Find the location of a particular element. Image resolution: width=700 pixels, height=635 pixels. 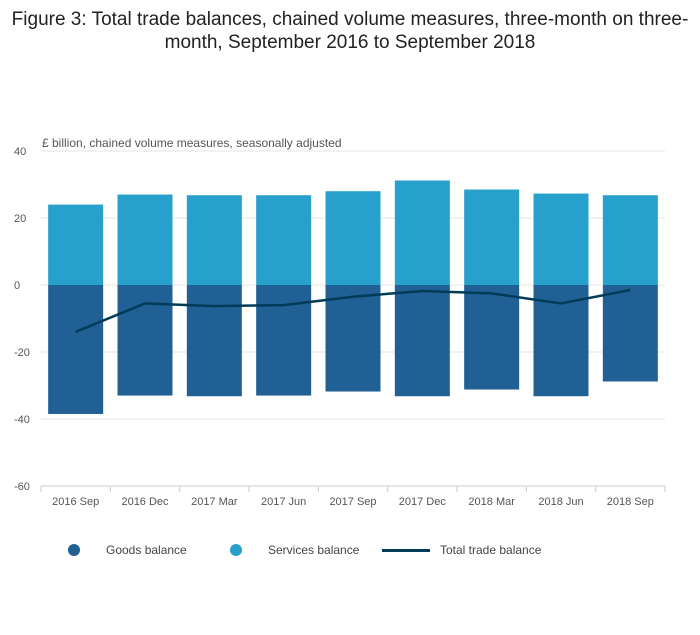

legend-item-total: Total trade balance is located at coordinates (461, 550).